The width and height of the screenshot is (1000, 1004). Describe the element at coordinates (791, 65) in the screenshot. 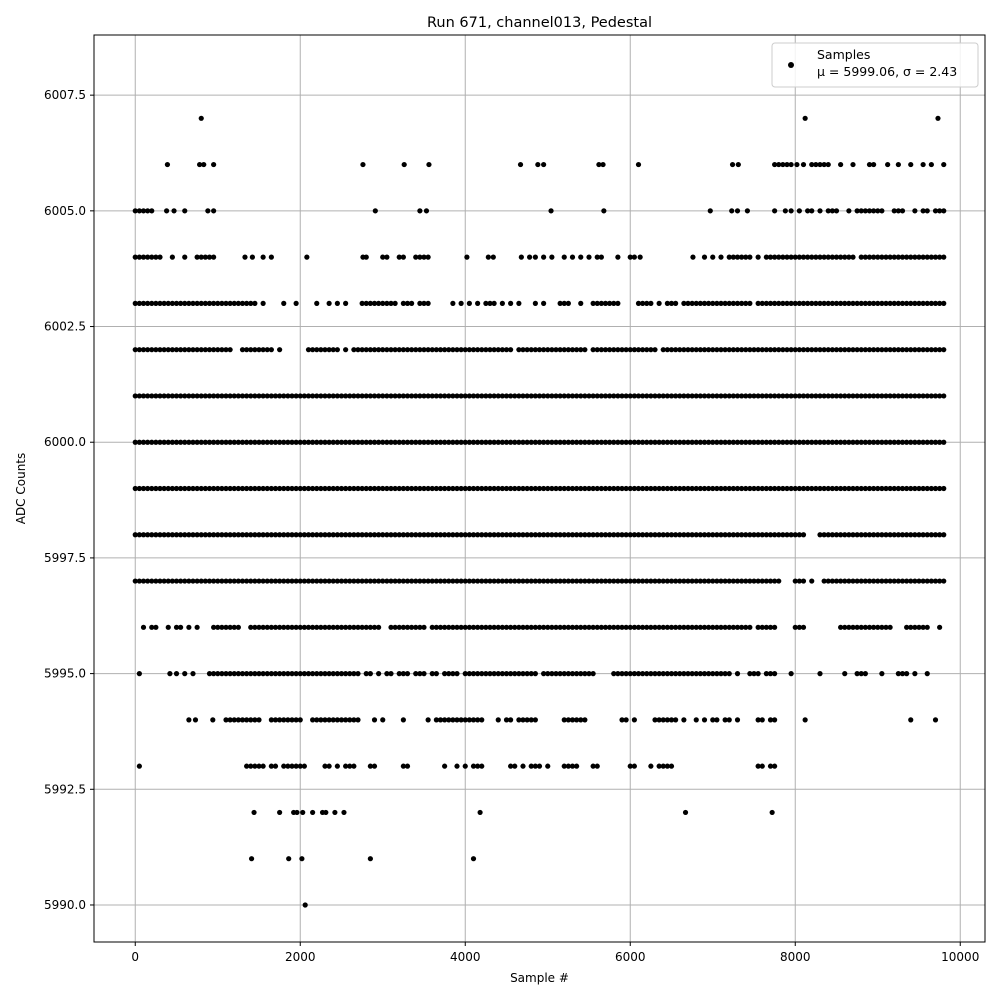

I see `legend-marker` at that location.